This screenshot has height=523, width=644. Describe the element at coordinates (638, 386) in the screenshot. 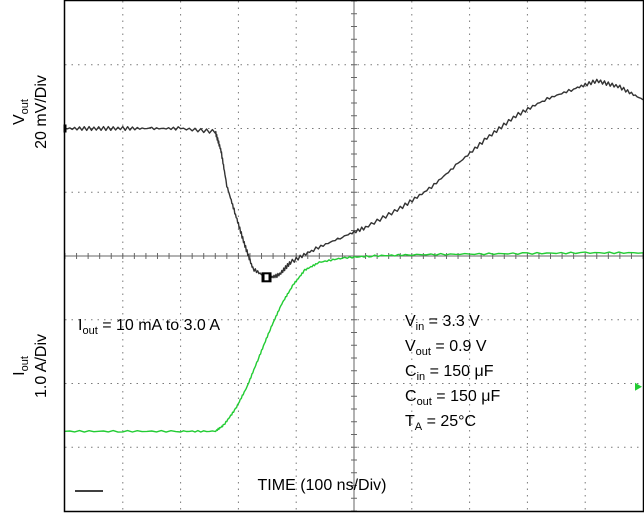

I see `ground-marker-icon` at that location.